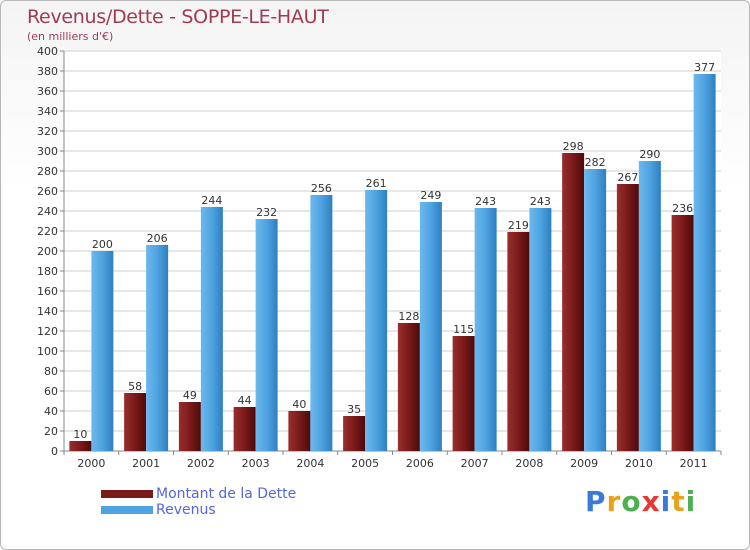 The height and width of the screenshot is (550, 750). What do you see at coordinates (47, 331) in the screenshot?
I see `y-tick-label: 120` at bounding box center [47, 331].